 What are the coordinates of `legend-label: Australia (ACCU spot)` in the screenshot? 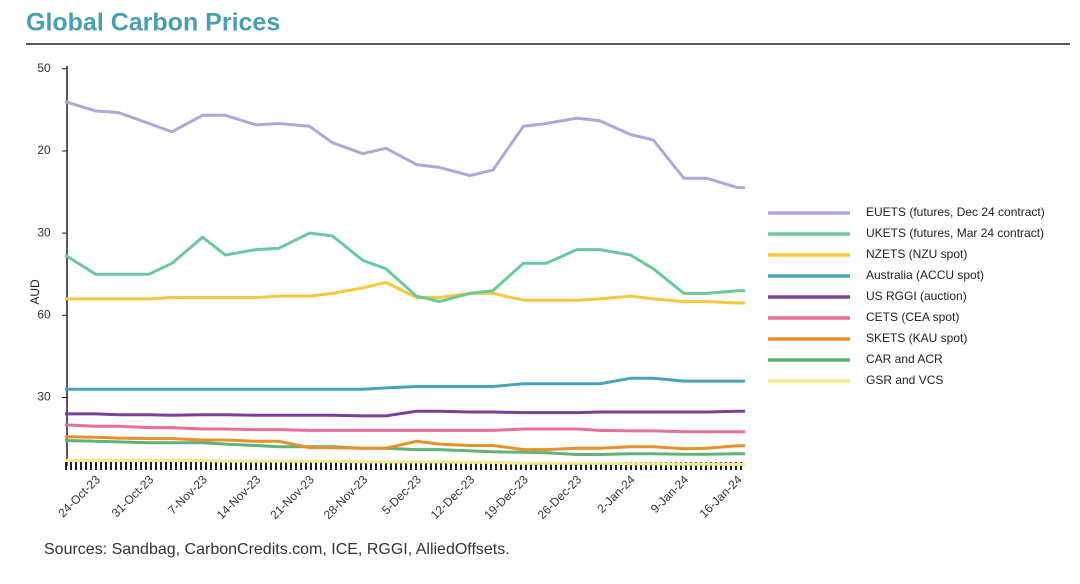 It's located at (925, 275).